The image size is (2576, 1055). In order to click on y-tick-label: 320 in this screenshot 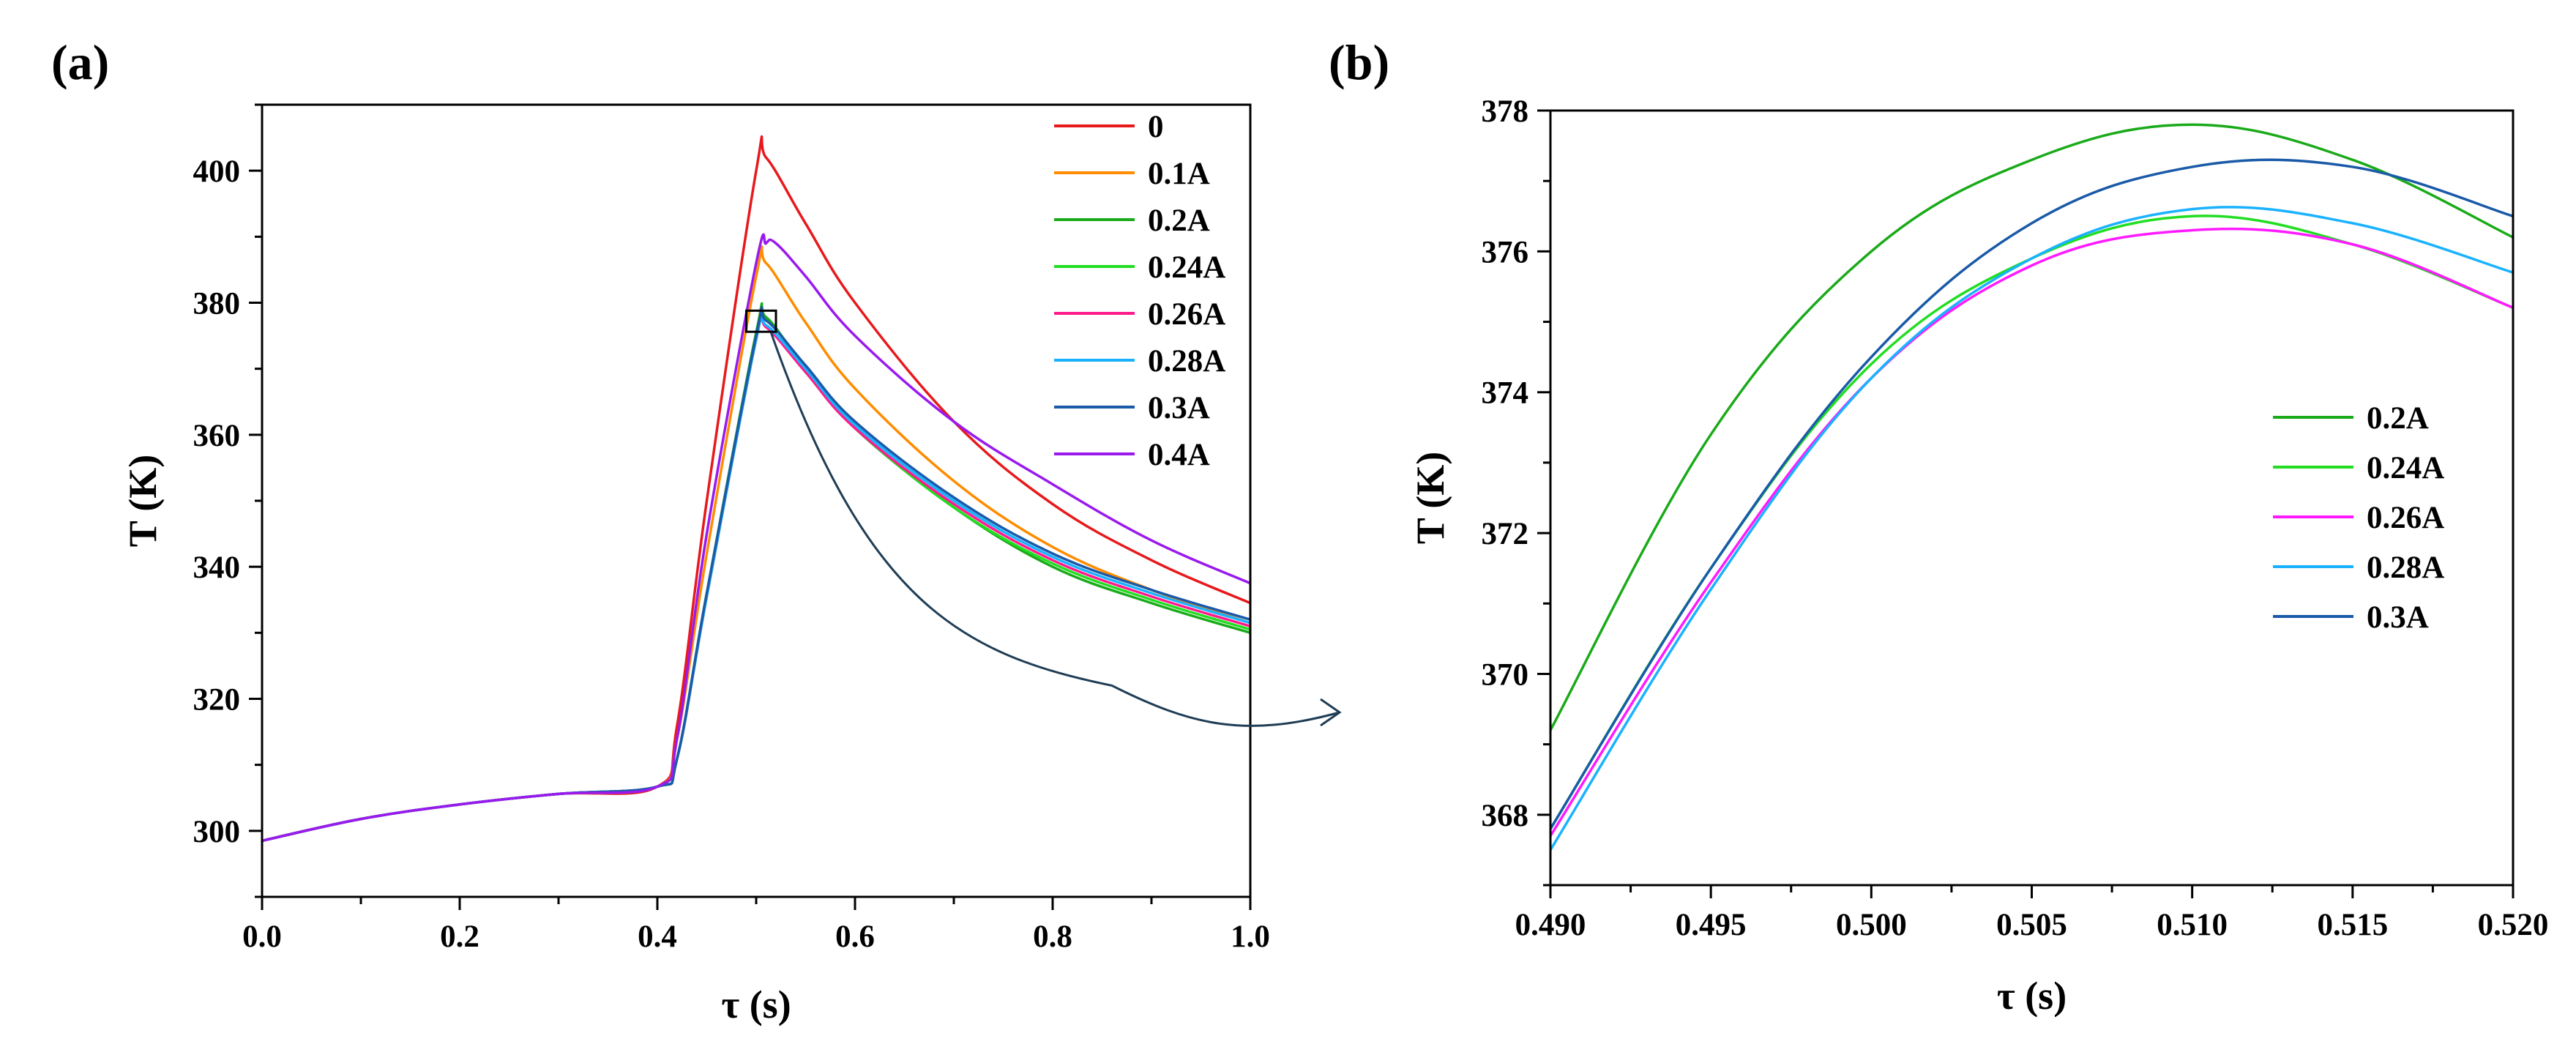, I will do `click(217, 700)`.